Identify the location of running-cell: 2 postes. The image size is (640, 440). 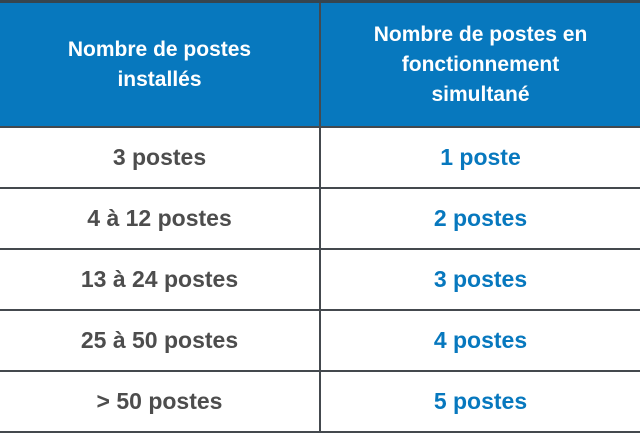
(480, 218).